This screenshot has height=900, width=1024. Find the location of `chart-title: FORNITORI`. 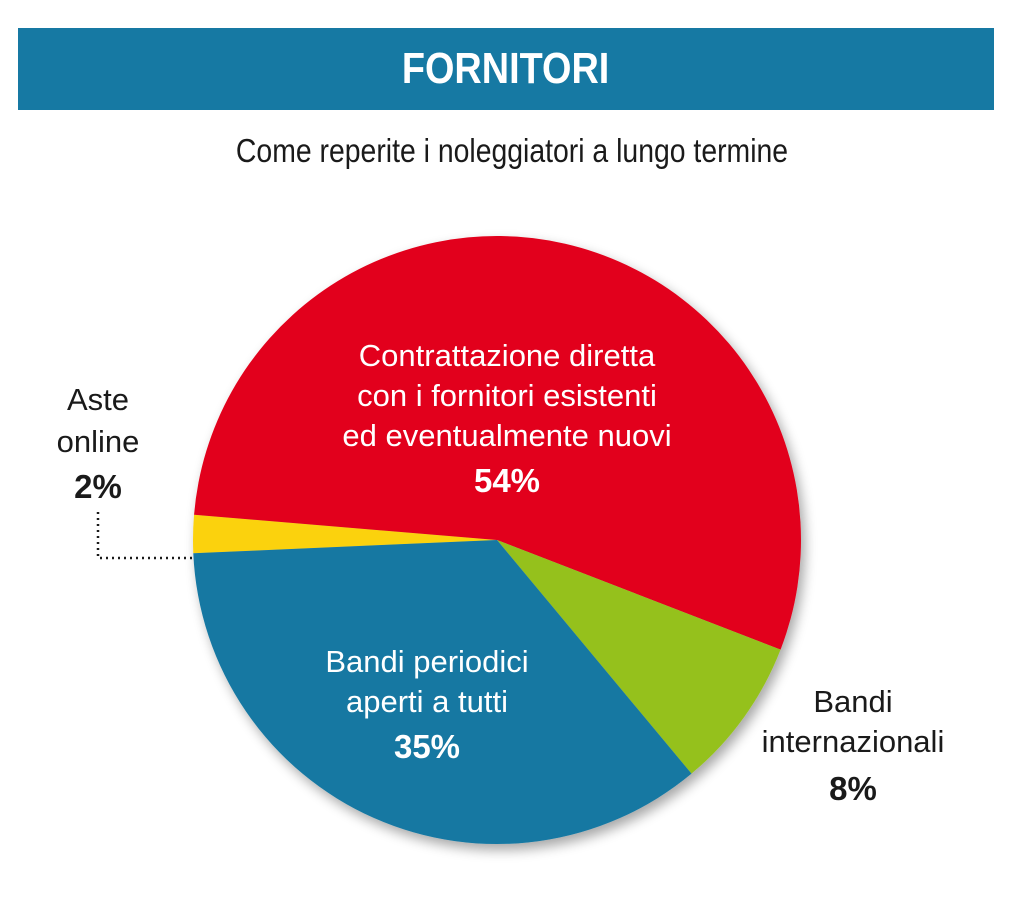

chart-title: FORNITORI is located at coordinates (506, 68).